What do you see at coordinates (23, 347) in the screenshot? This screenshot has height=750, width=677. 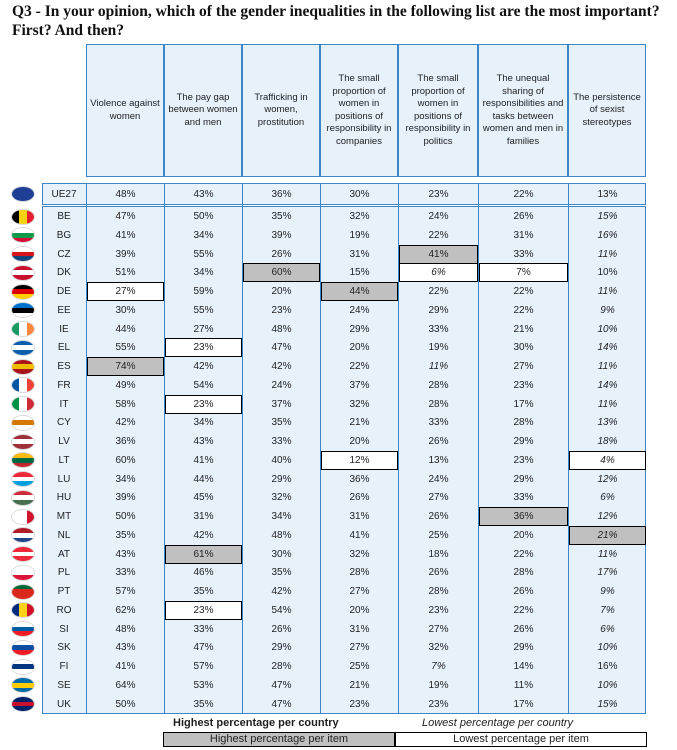 I see `flag-el-icon` at bounding box center [23, 347].